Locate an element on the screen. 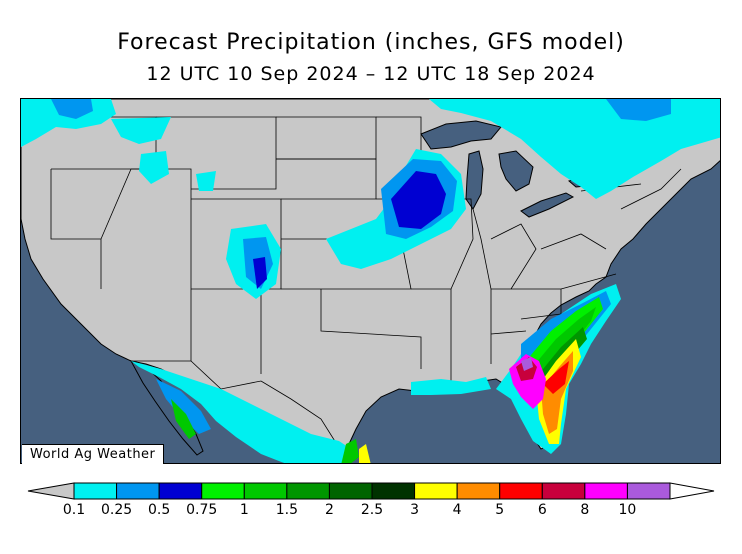 The height and width of the screenshot is (554, 742). colorbar-tick-label: 5 is located at coordinates (500, 510).